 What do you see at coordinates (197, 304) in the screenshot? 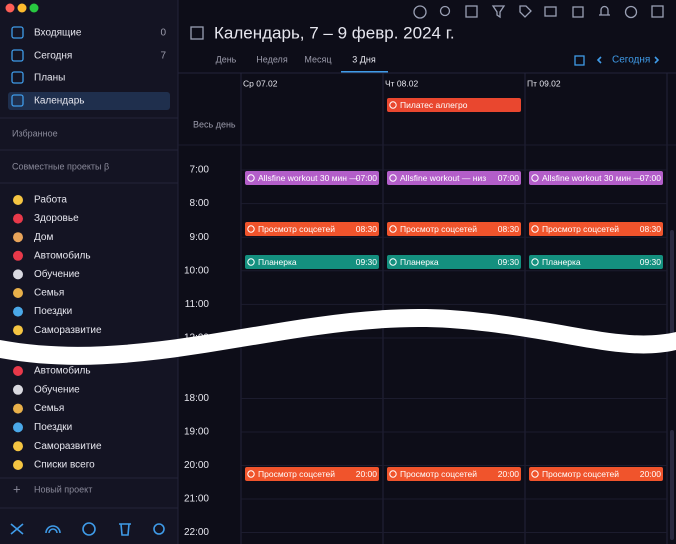
I see `hour-label: 11:00` at bounding box center [197, 304].